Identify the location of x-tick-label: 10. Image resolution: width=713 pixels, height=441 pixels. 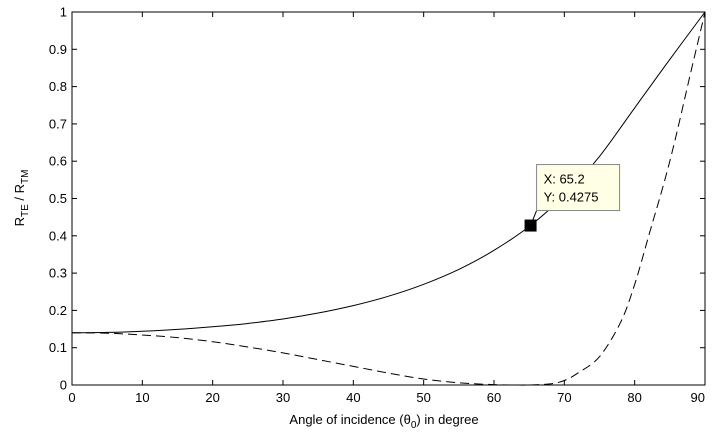
(142, 397).